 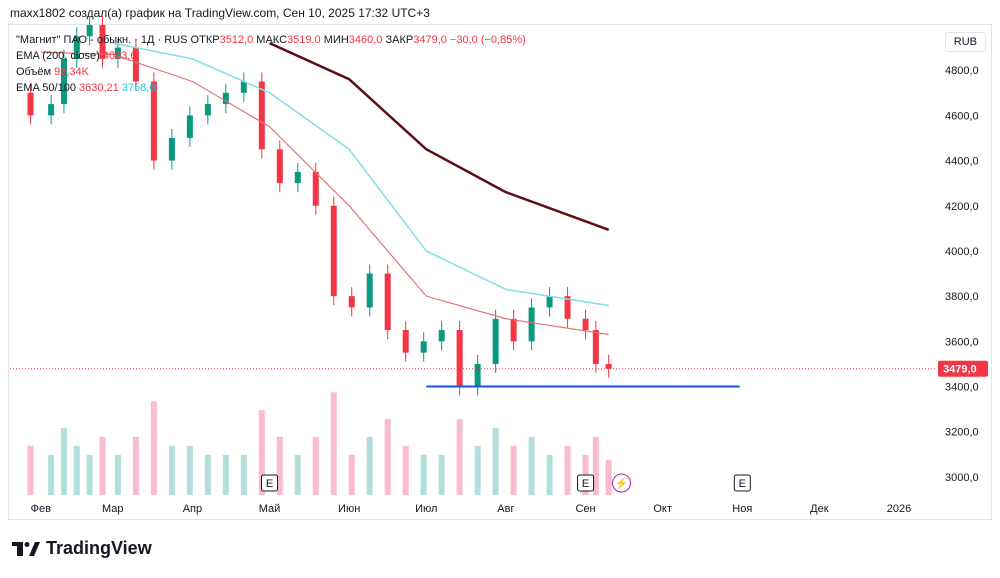 I want to click on x-tick-label: Сен, so click(x=585, y=509).